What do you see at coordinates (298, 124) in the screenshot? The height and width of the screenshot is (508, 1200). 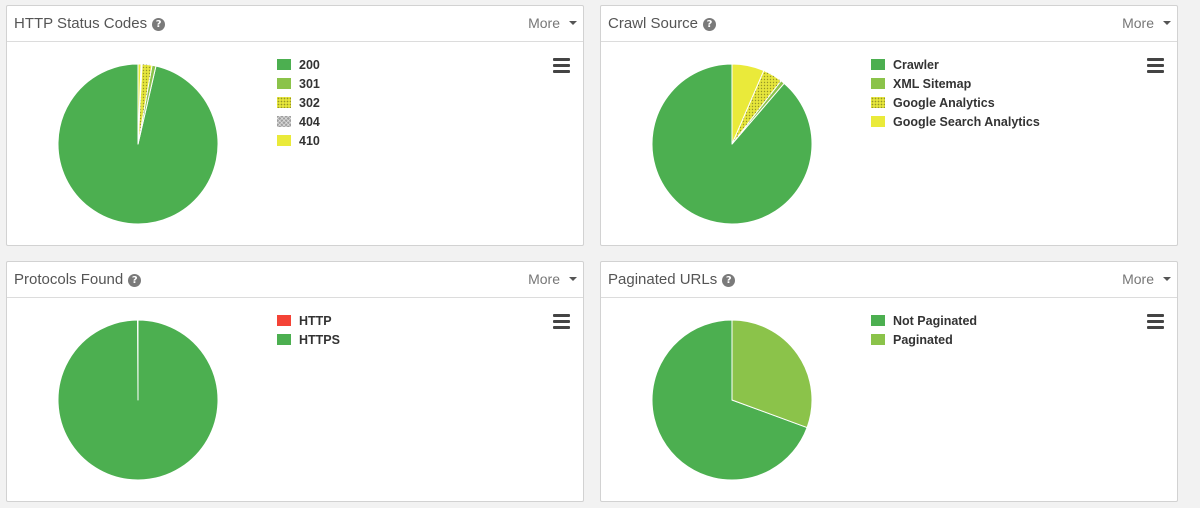 I see `legend-item-404: 404` at bounding box center [298, 124].